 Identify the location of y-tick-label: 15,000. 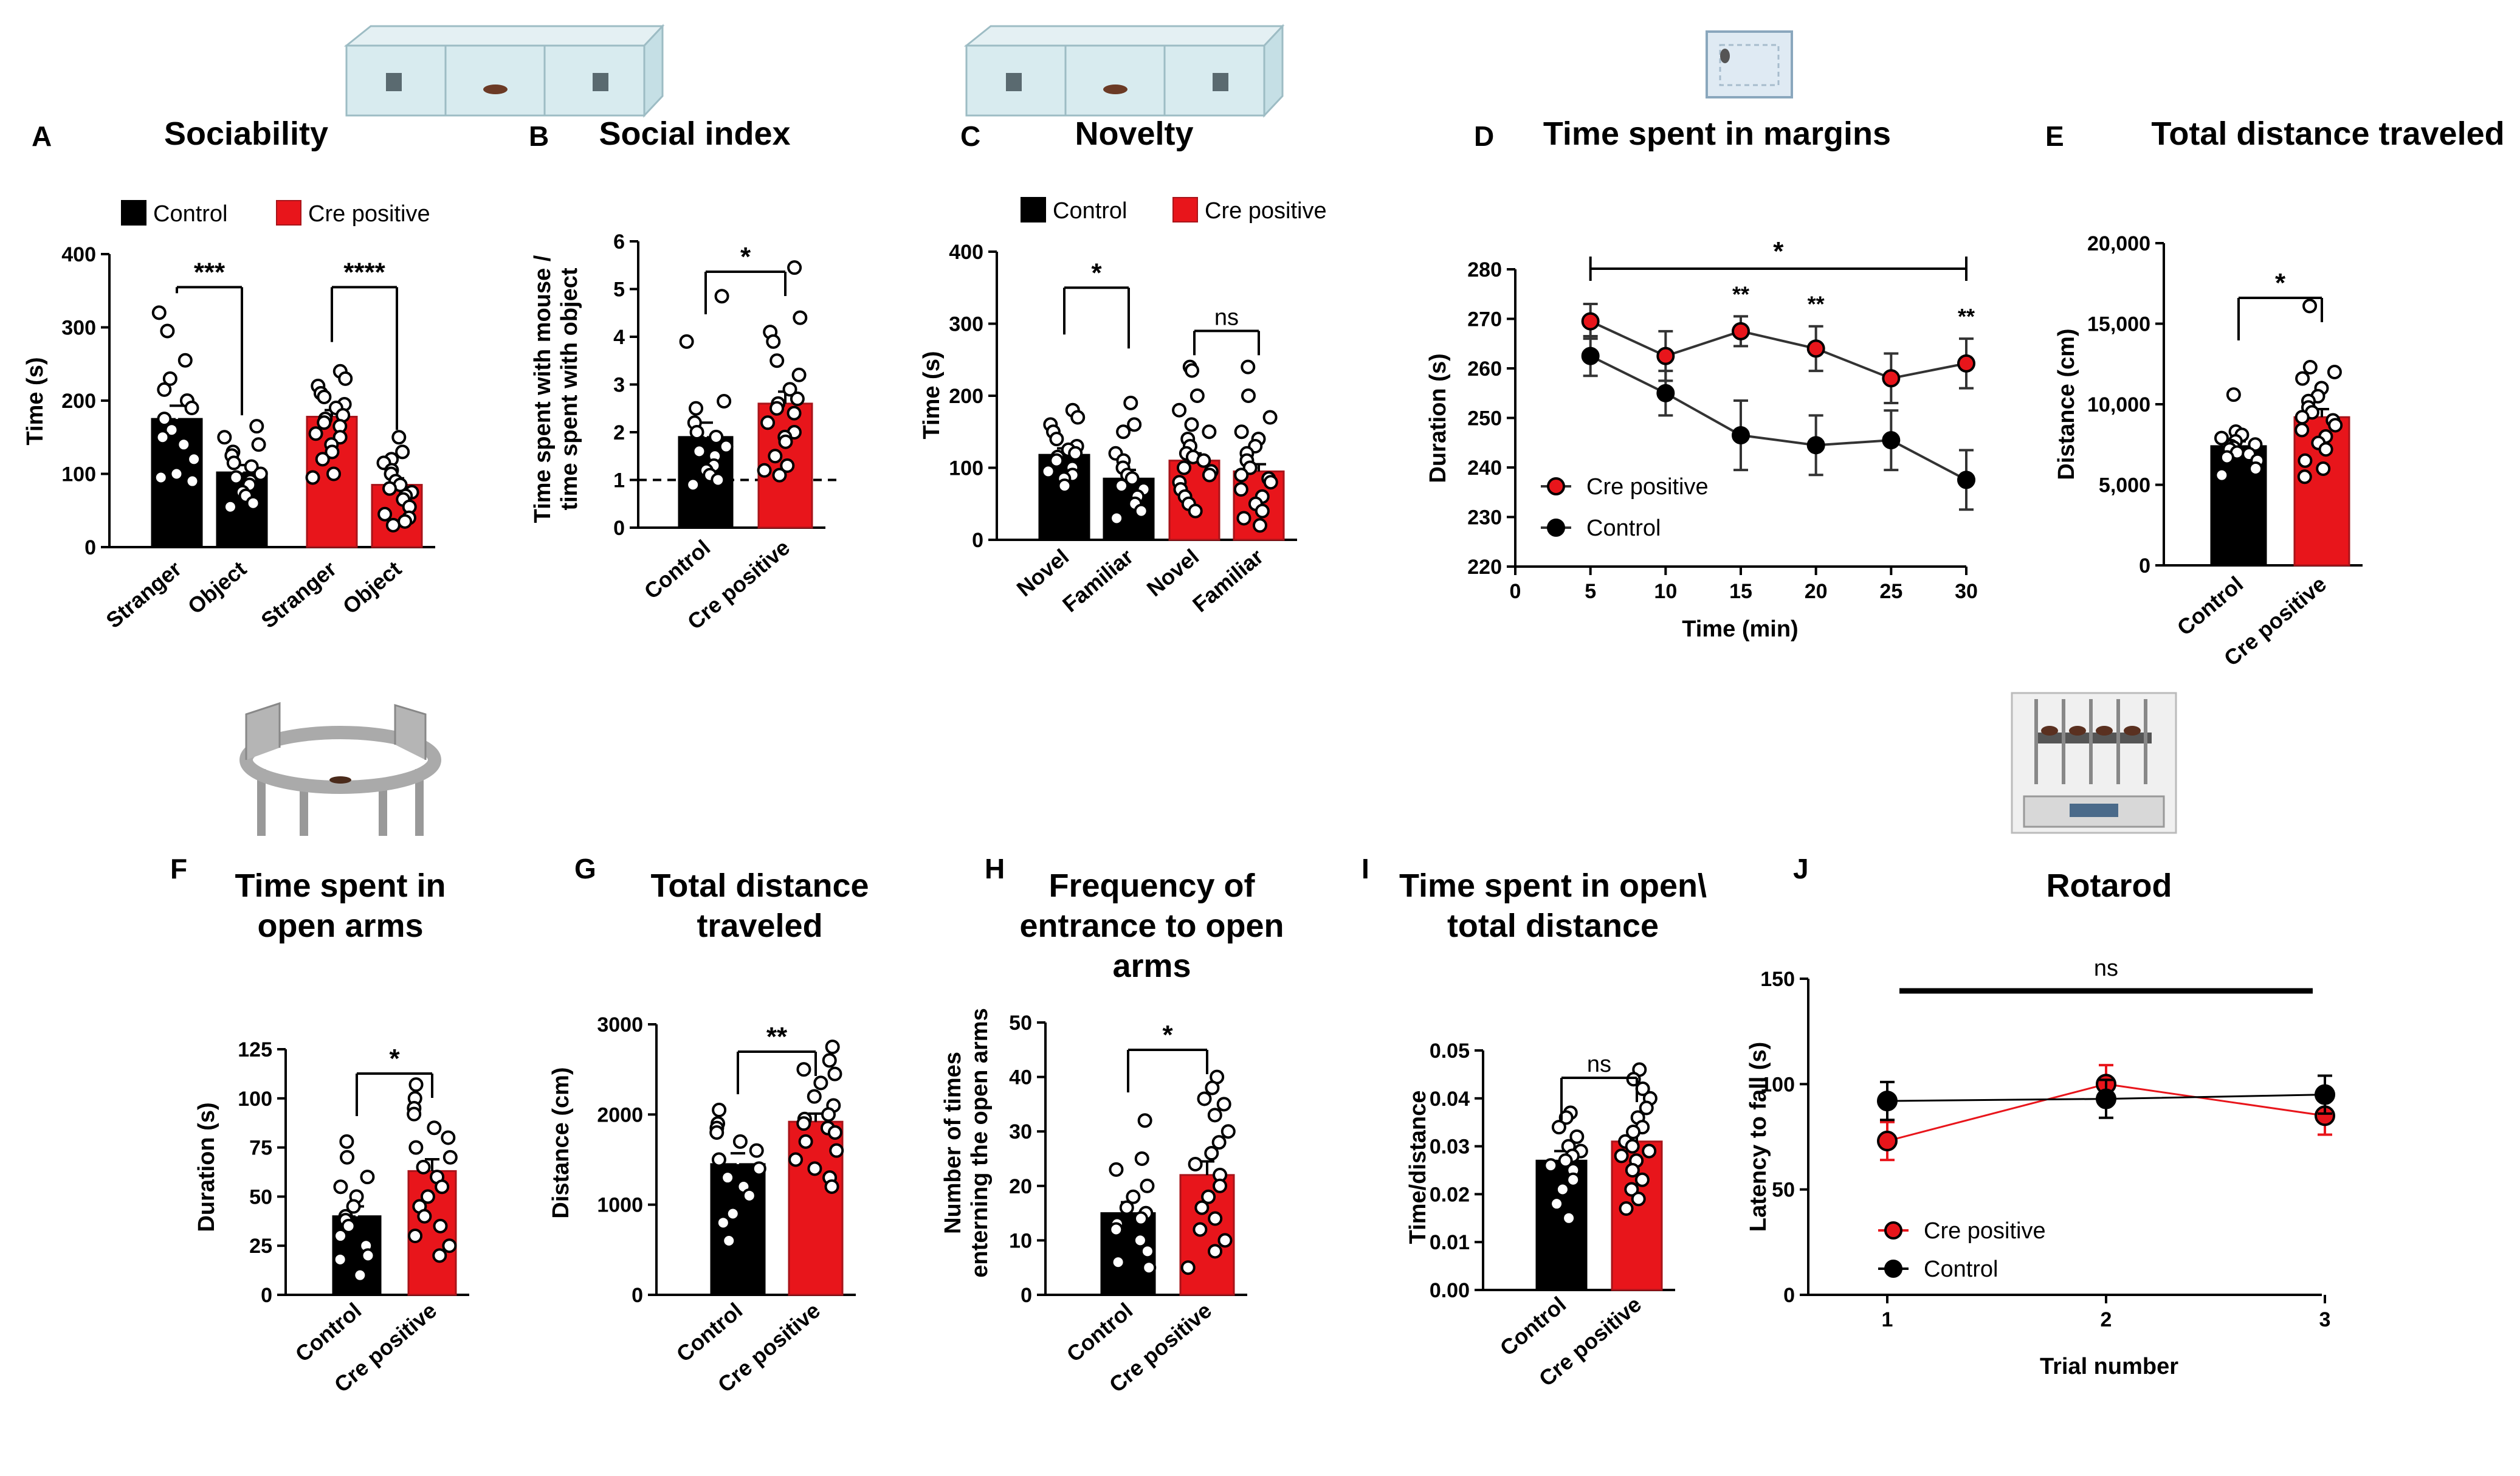
(2118, 325).